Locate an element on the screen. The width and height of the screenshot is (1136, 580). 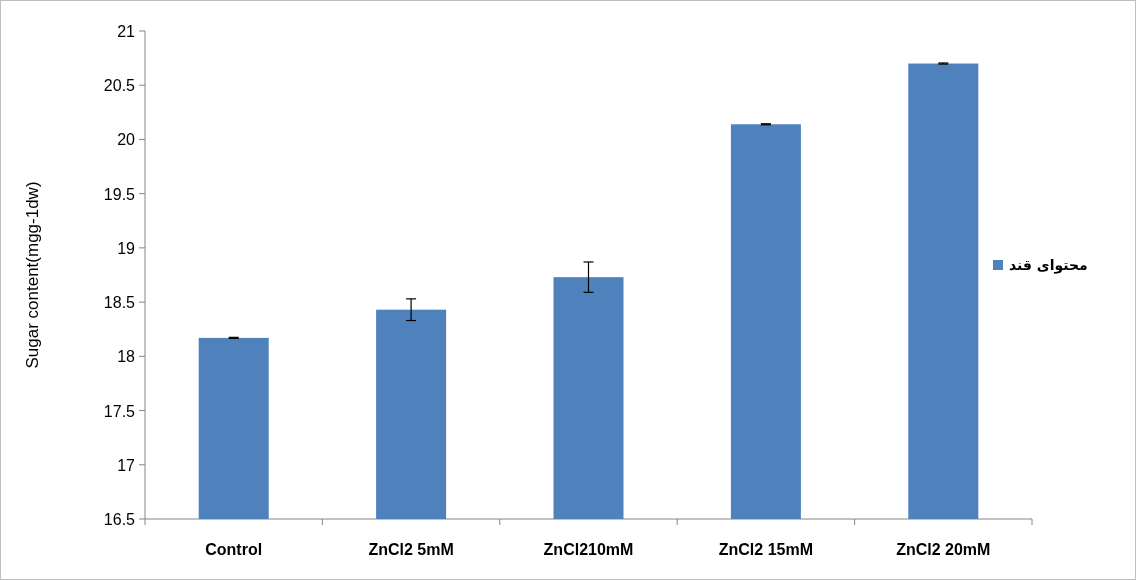
x-tick-label: ZnCl2 20mM is located at coordinates (943, 549).